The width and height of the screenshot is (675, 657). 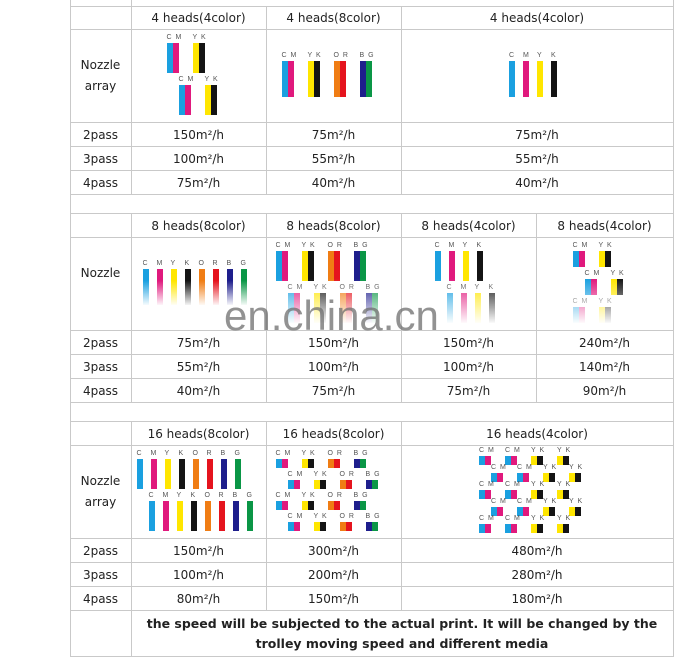 What do you see at coordinates (145, 263) in the screenshot?
I see `head-color-label: C` at bounding box center [145, 263].